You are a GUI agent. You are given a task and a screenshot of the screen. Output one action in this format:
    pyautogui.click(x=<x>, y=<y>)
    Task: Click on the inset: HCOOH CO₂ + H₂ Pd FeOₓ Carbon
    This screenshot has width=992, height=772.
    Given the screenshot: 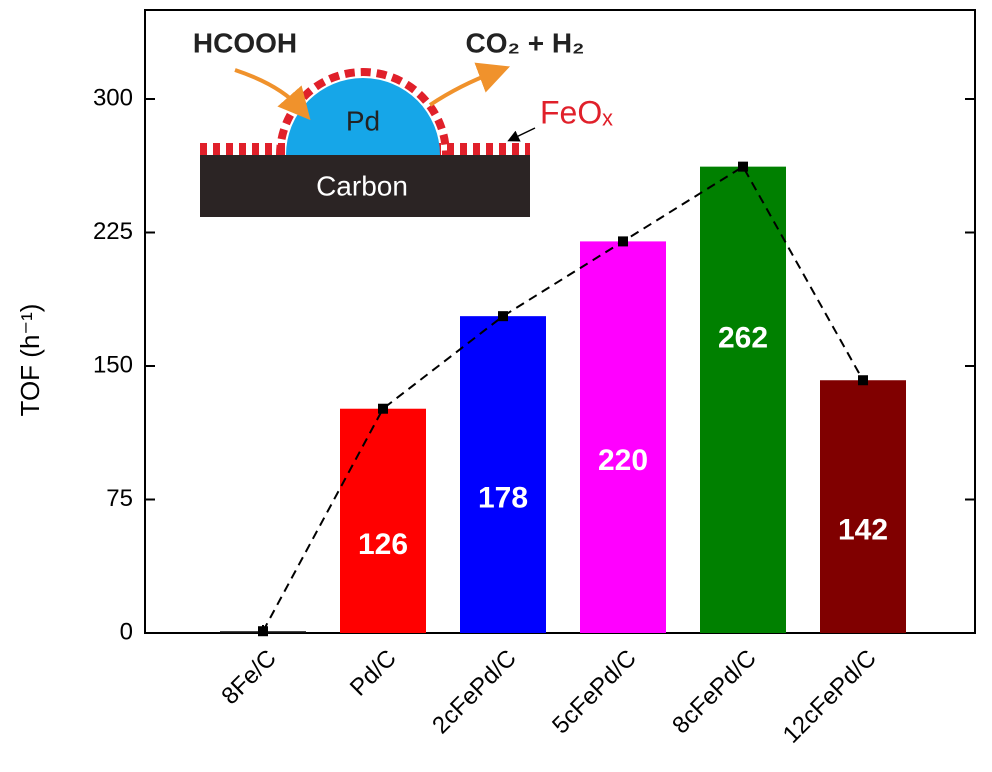 What is the action you would take?
    pyautogui.click(x=403, y=122)
    